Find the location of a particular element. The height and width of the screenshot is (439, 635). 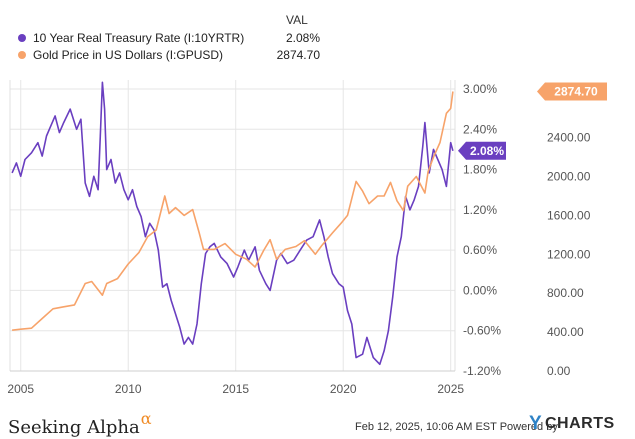

y-right-tick-label: 2400.00 is located at coordinates (569, 138).